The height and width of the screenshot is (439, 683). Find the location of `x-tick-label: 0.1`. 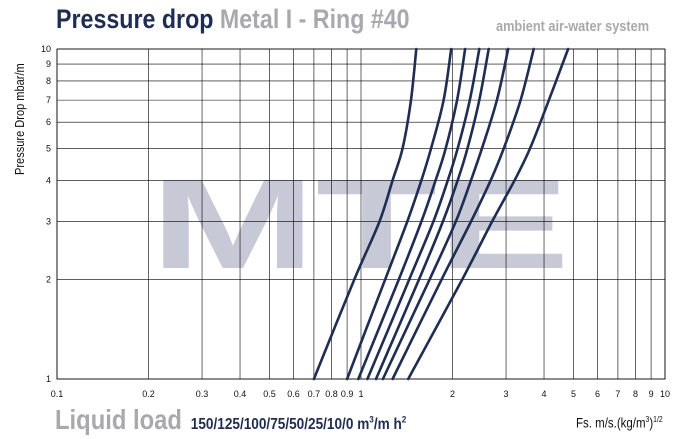

x-tick-label: 0.1 is located at coordinates (57, 394).